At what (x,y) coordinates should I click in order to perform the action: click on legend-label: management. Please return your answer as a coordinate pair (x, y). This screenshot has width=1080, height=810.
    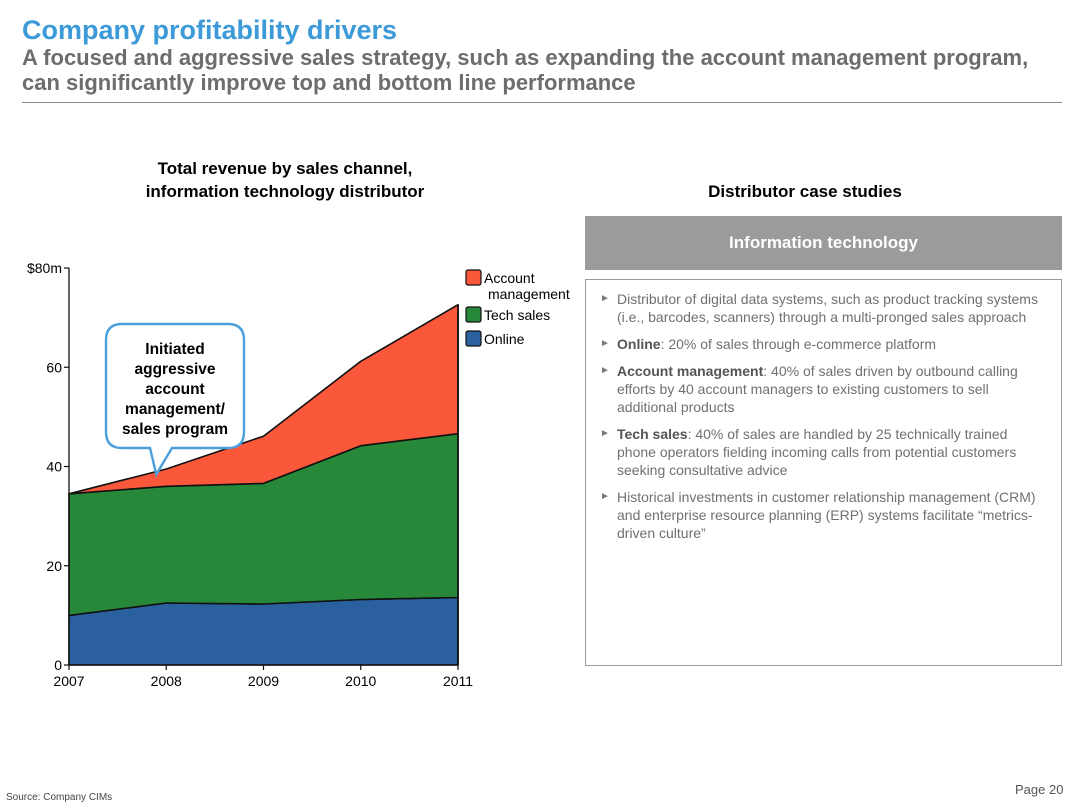
    Looking at the image, I should click on (529, 294).